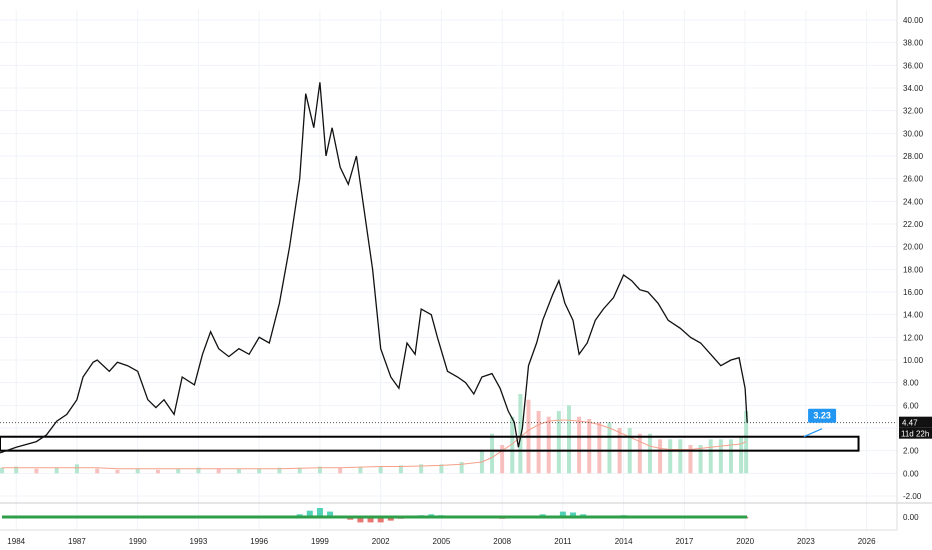 Image resolution: width=932 pixels, height=550 pixels. What do you see at coordinates (911, 383) in the screenshot?
I see `price-tick-label: 8.00` at bounding box center [911, 383].